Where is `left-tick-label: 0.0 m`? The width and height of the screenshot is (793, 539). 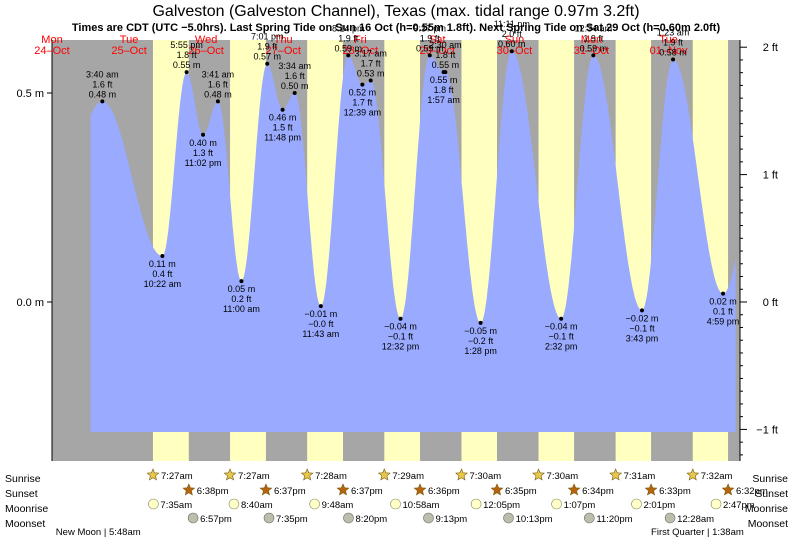
left-tick-label: 0.0 m is located at coordinates (30, 303).